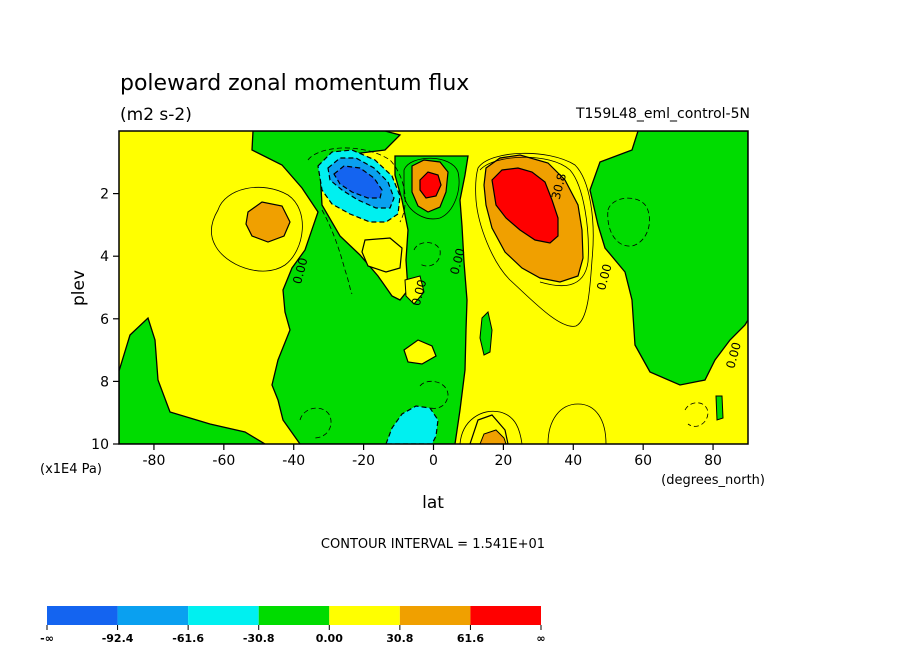 Image resolution: width=904 pixels, height=654 pixels. Describe the element at coordinates (713, 461) in the screenshot. I see `x-tick-label: 80` at that location.